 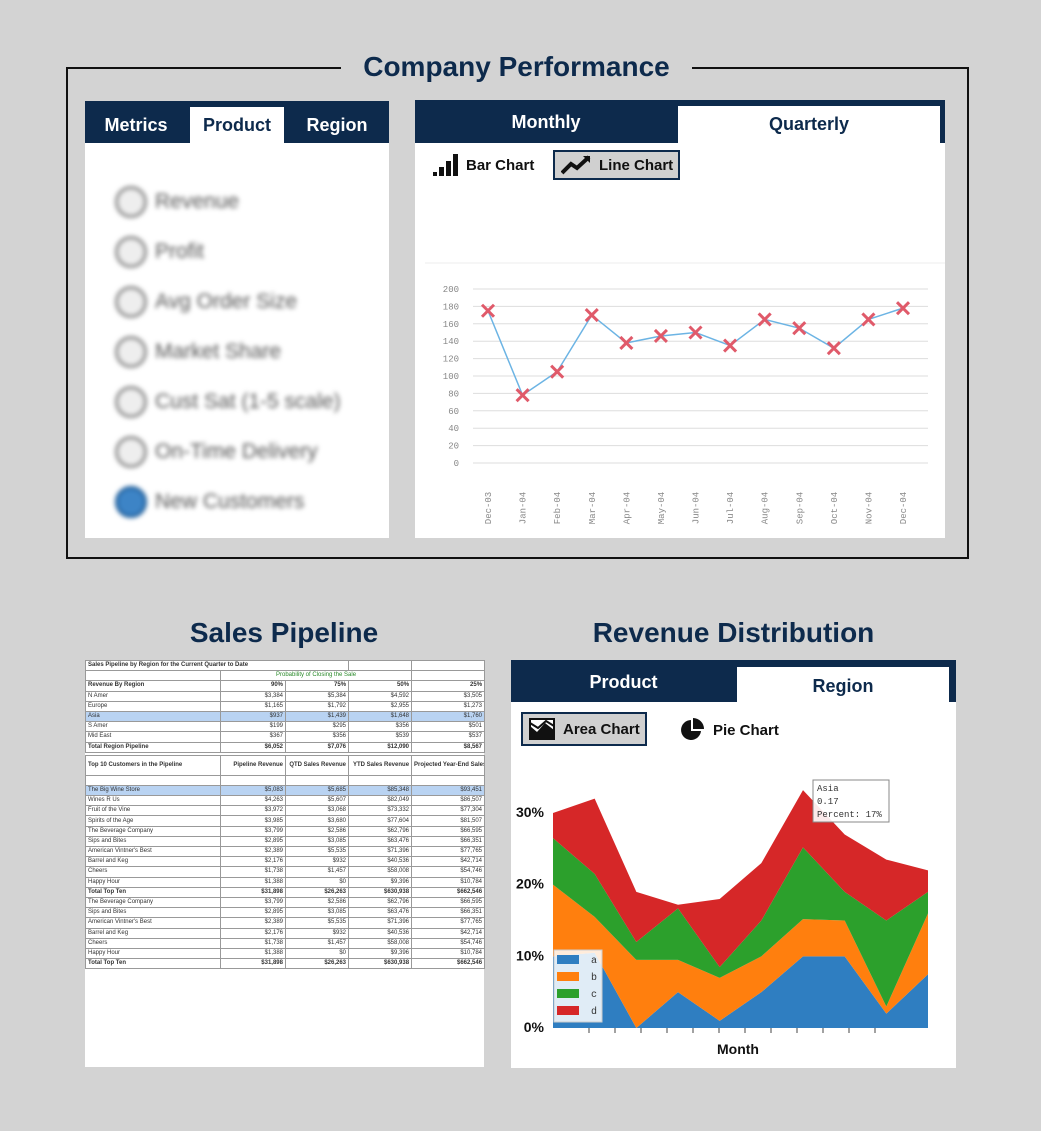 What do you see at coordinates (285, 737) in the screenshot?
I see `region-row: Mid East $367 $356 $539 $537` at bounding box center [285, 737].